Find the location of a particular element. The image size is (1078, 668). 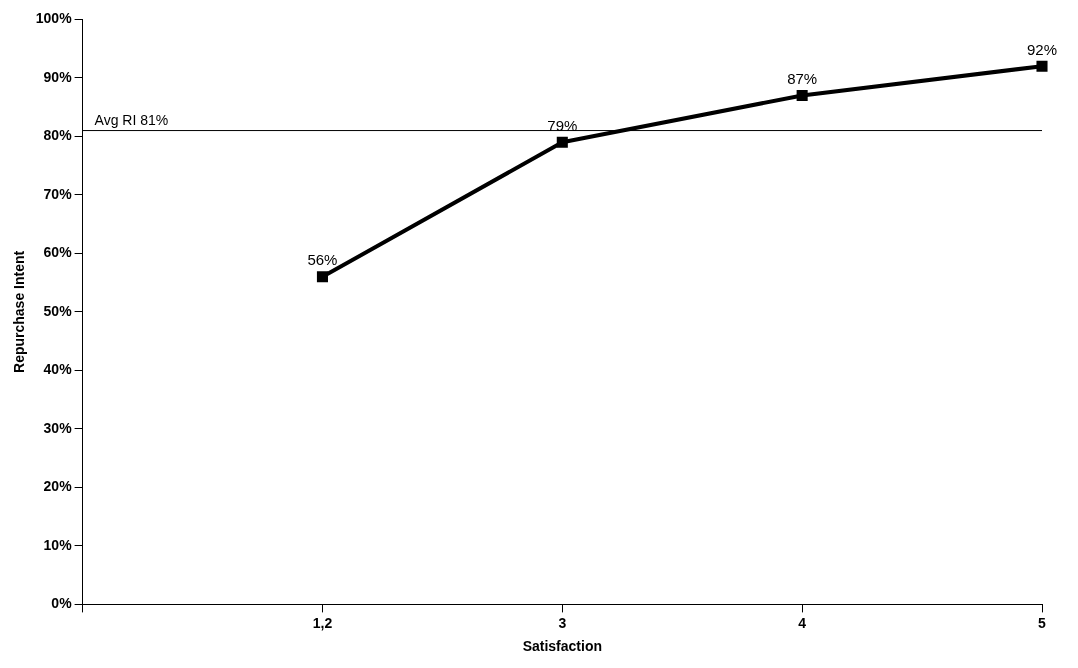

y-tick-label: 30% is located at coordinates (58, 427).